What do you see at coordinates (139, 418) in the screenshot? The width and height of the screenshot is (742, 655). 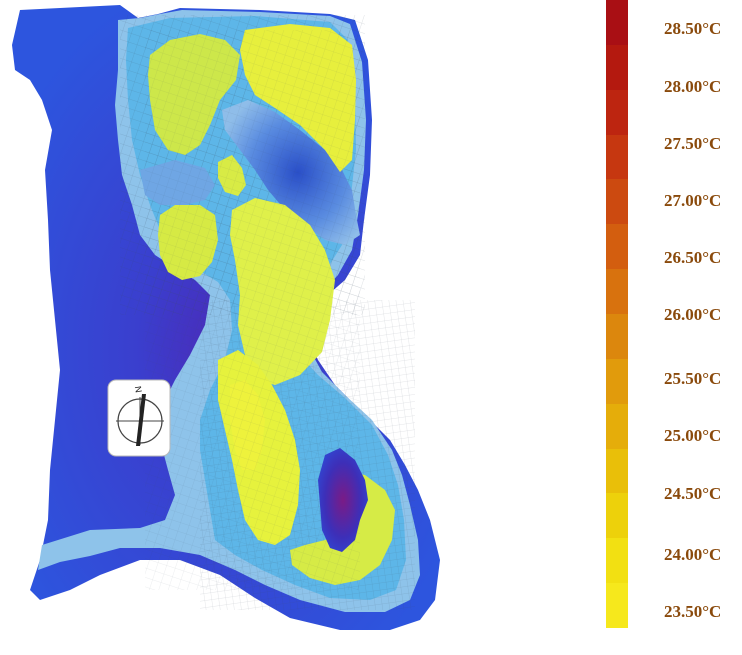 I see `north-arrow-icon: N` at bounding box center [139, 418].